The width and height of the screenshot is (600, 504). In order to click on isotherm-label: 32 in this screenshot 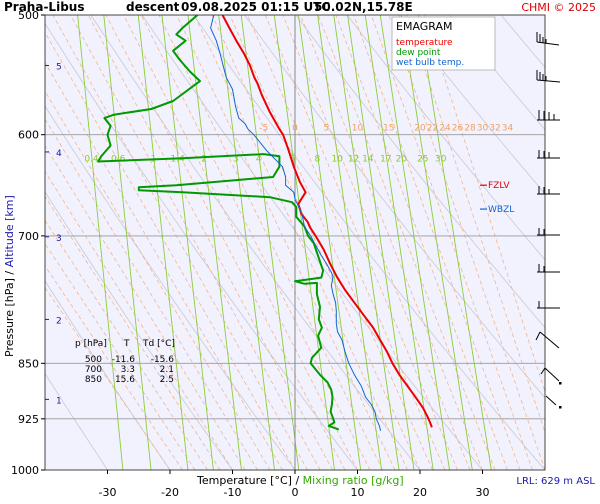, I will do `click(494, 128)`.